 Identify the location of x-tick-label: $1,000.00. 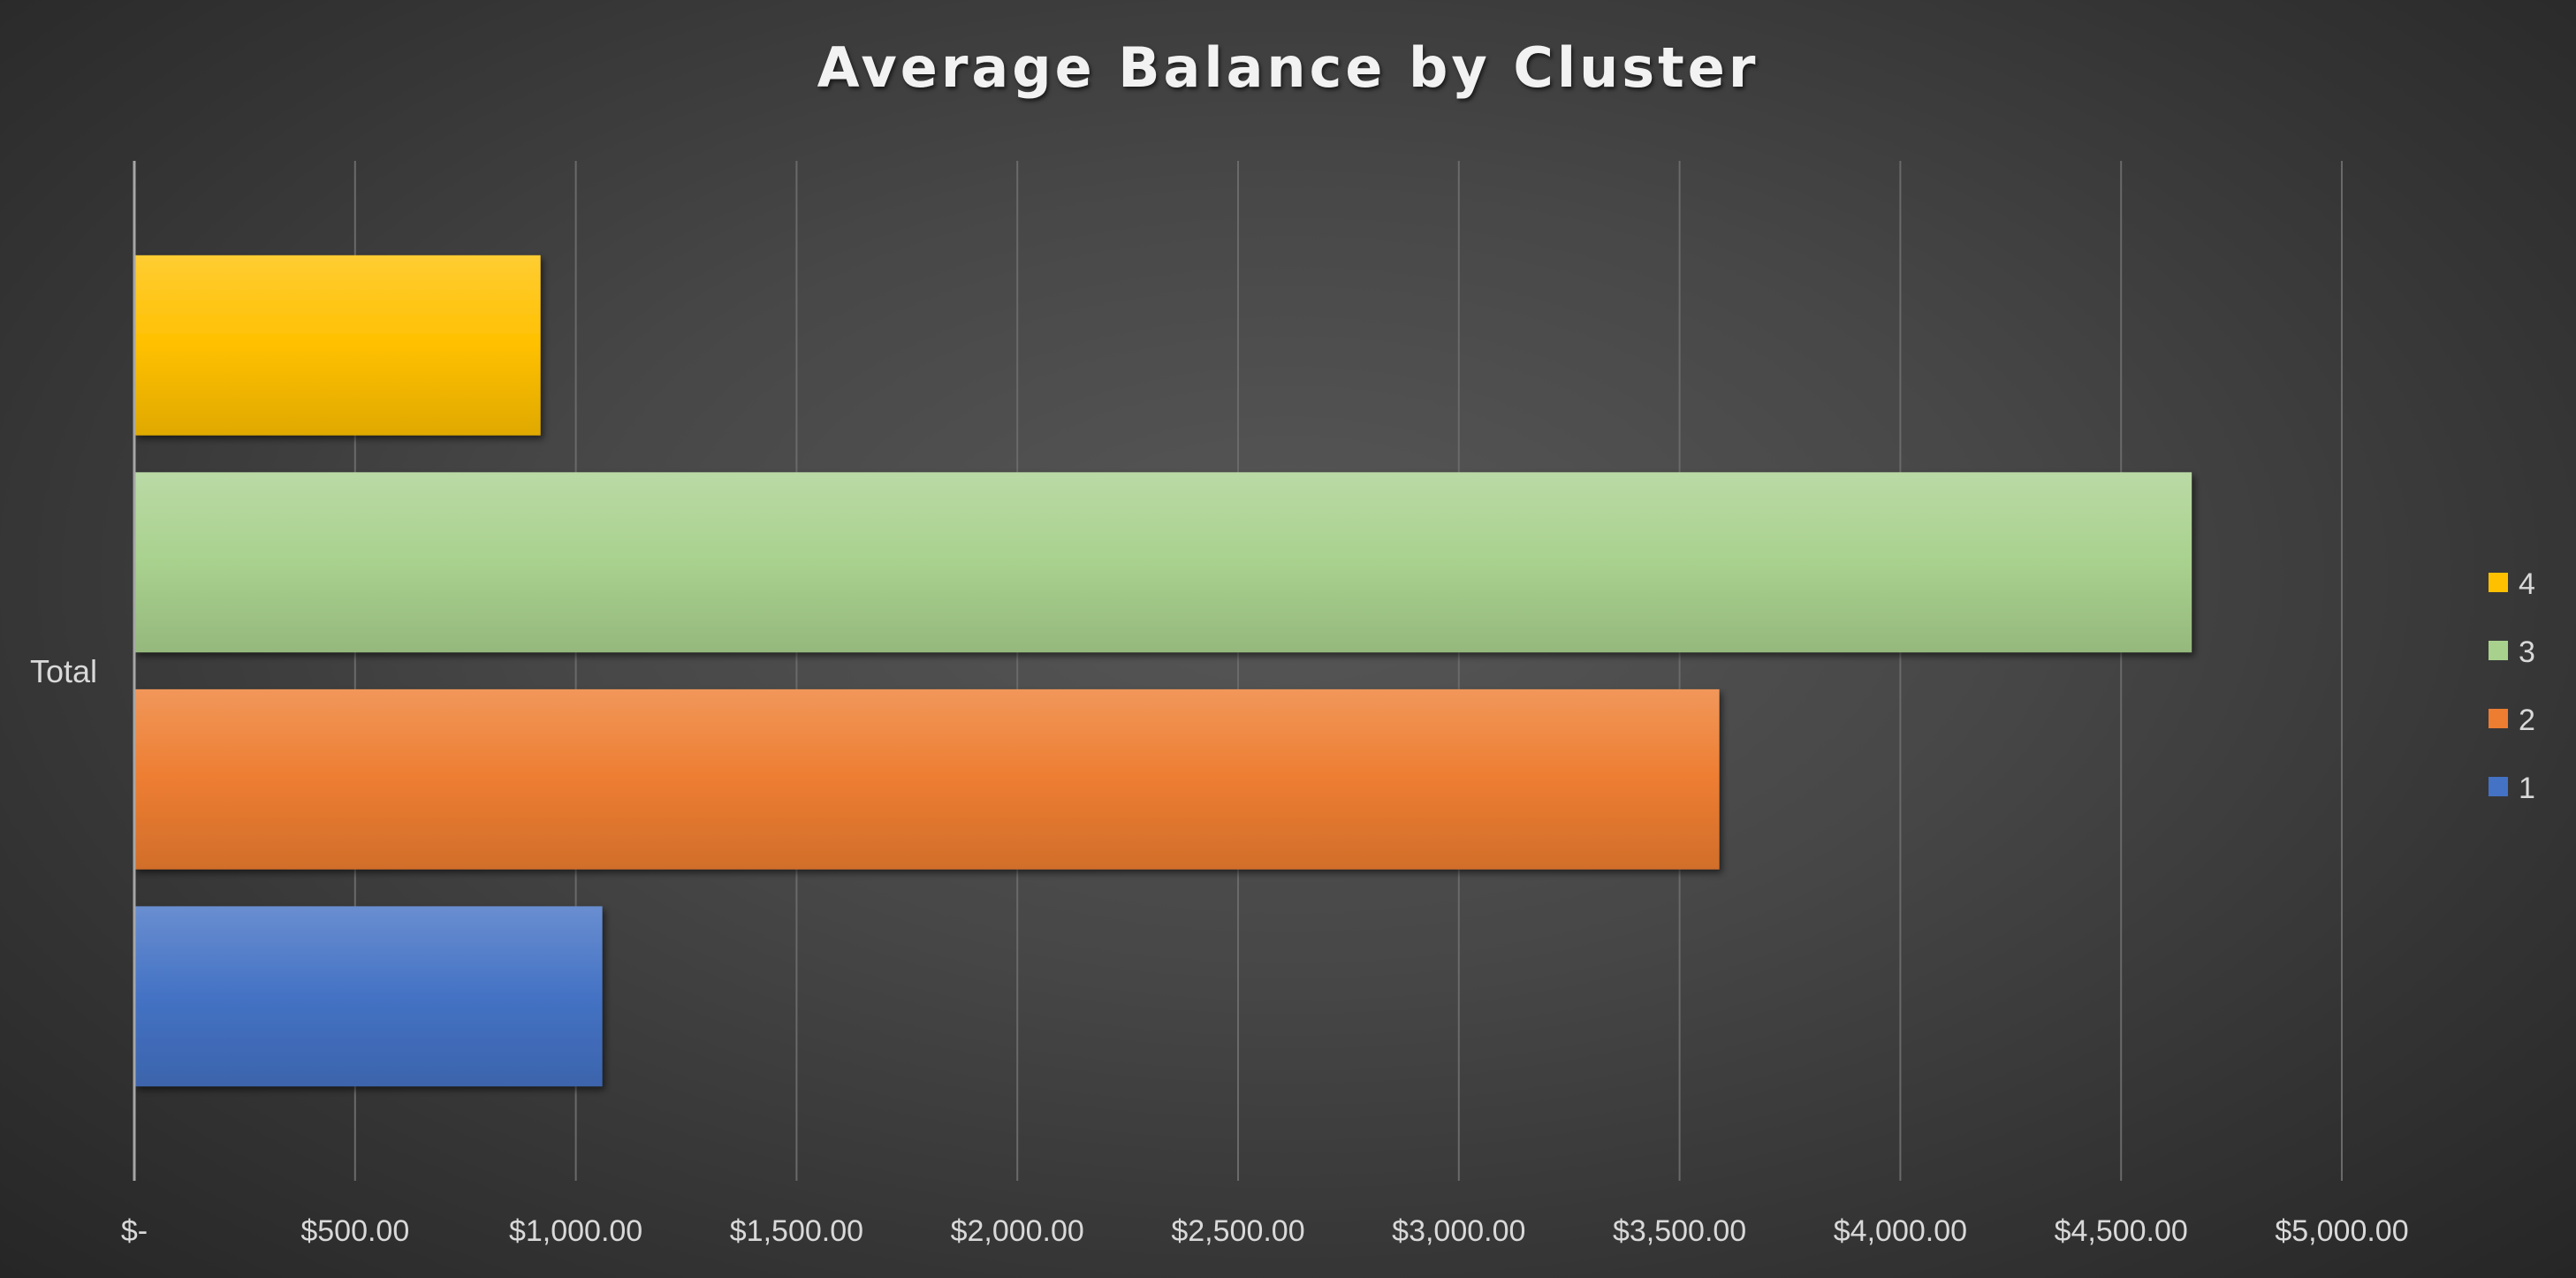
(575, 1231).